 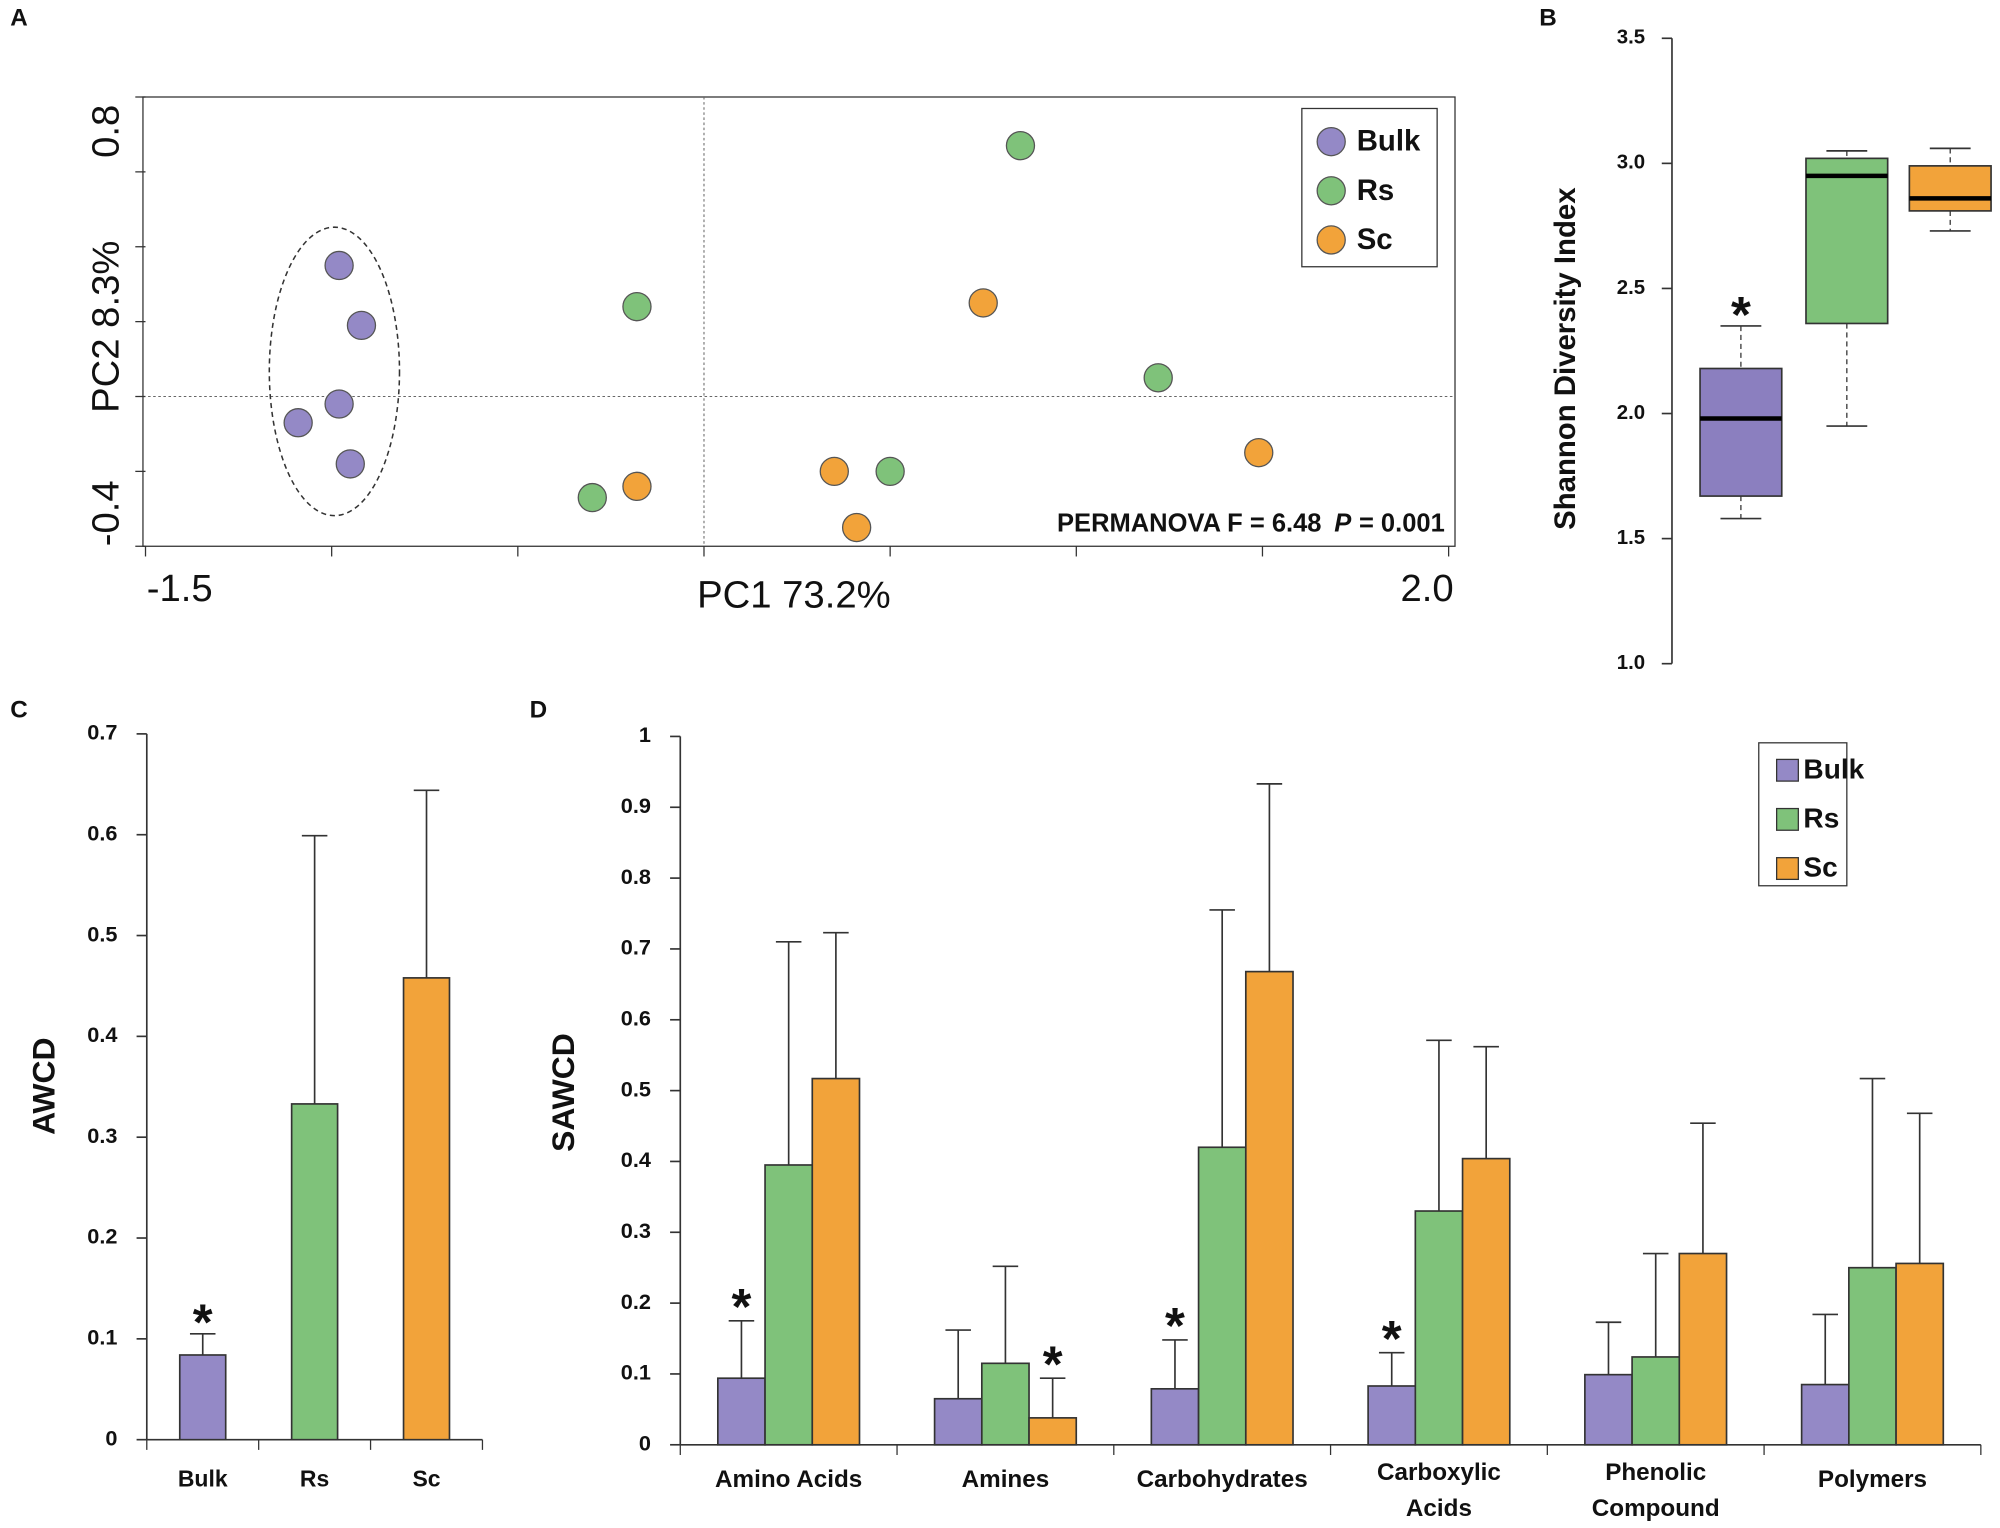 I want to click on x-tick-label: Rs, so click(x=314, y=1479).